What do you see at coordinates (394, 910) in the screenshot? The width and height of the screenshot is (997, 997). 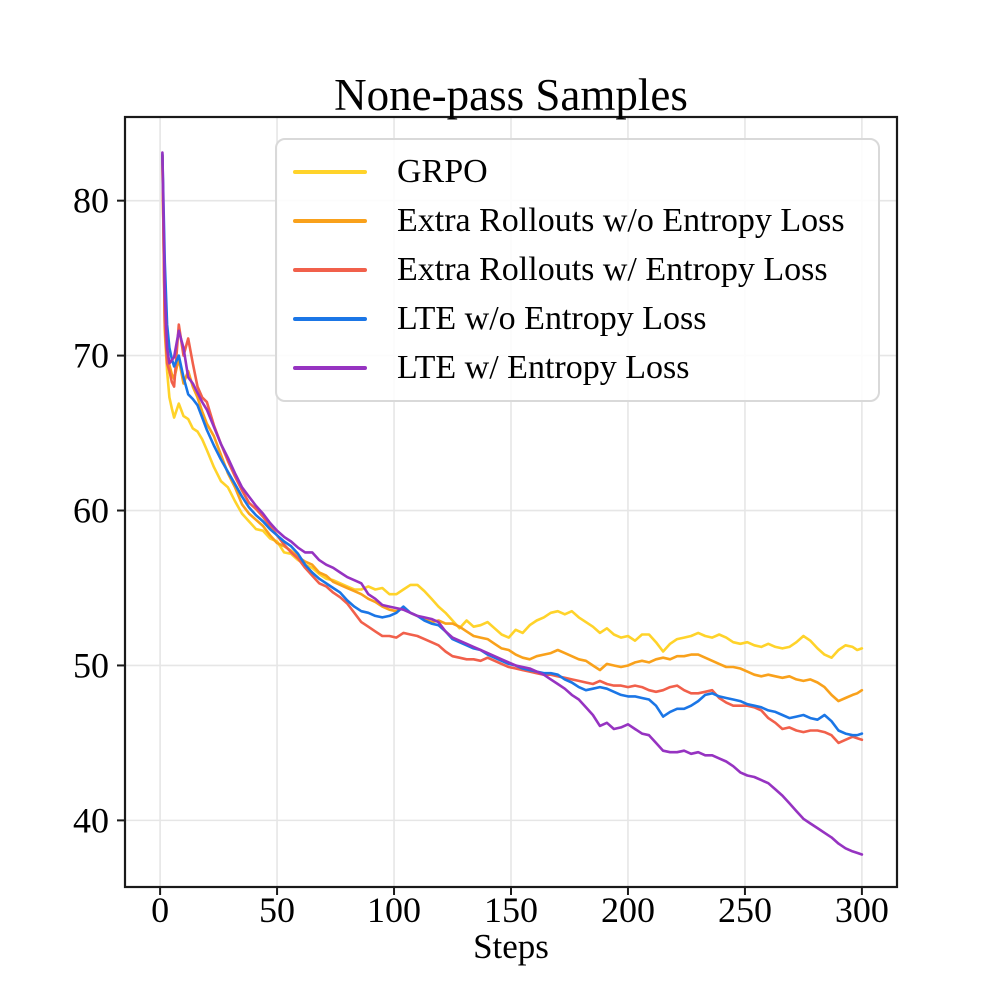 I see `x-tick-label: 100` at bounding box center [394, 910].